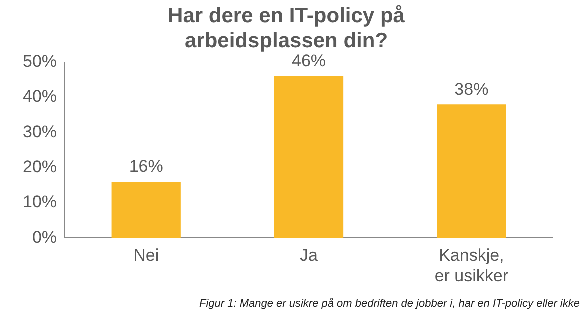 The height and width of the screenshot is (327, 583). Describe the element at coordinates (287, 28) in the screenshot. I see `chart-title: Har dere en IT-policy på arbeidsplassen din?` at that location.